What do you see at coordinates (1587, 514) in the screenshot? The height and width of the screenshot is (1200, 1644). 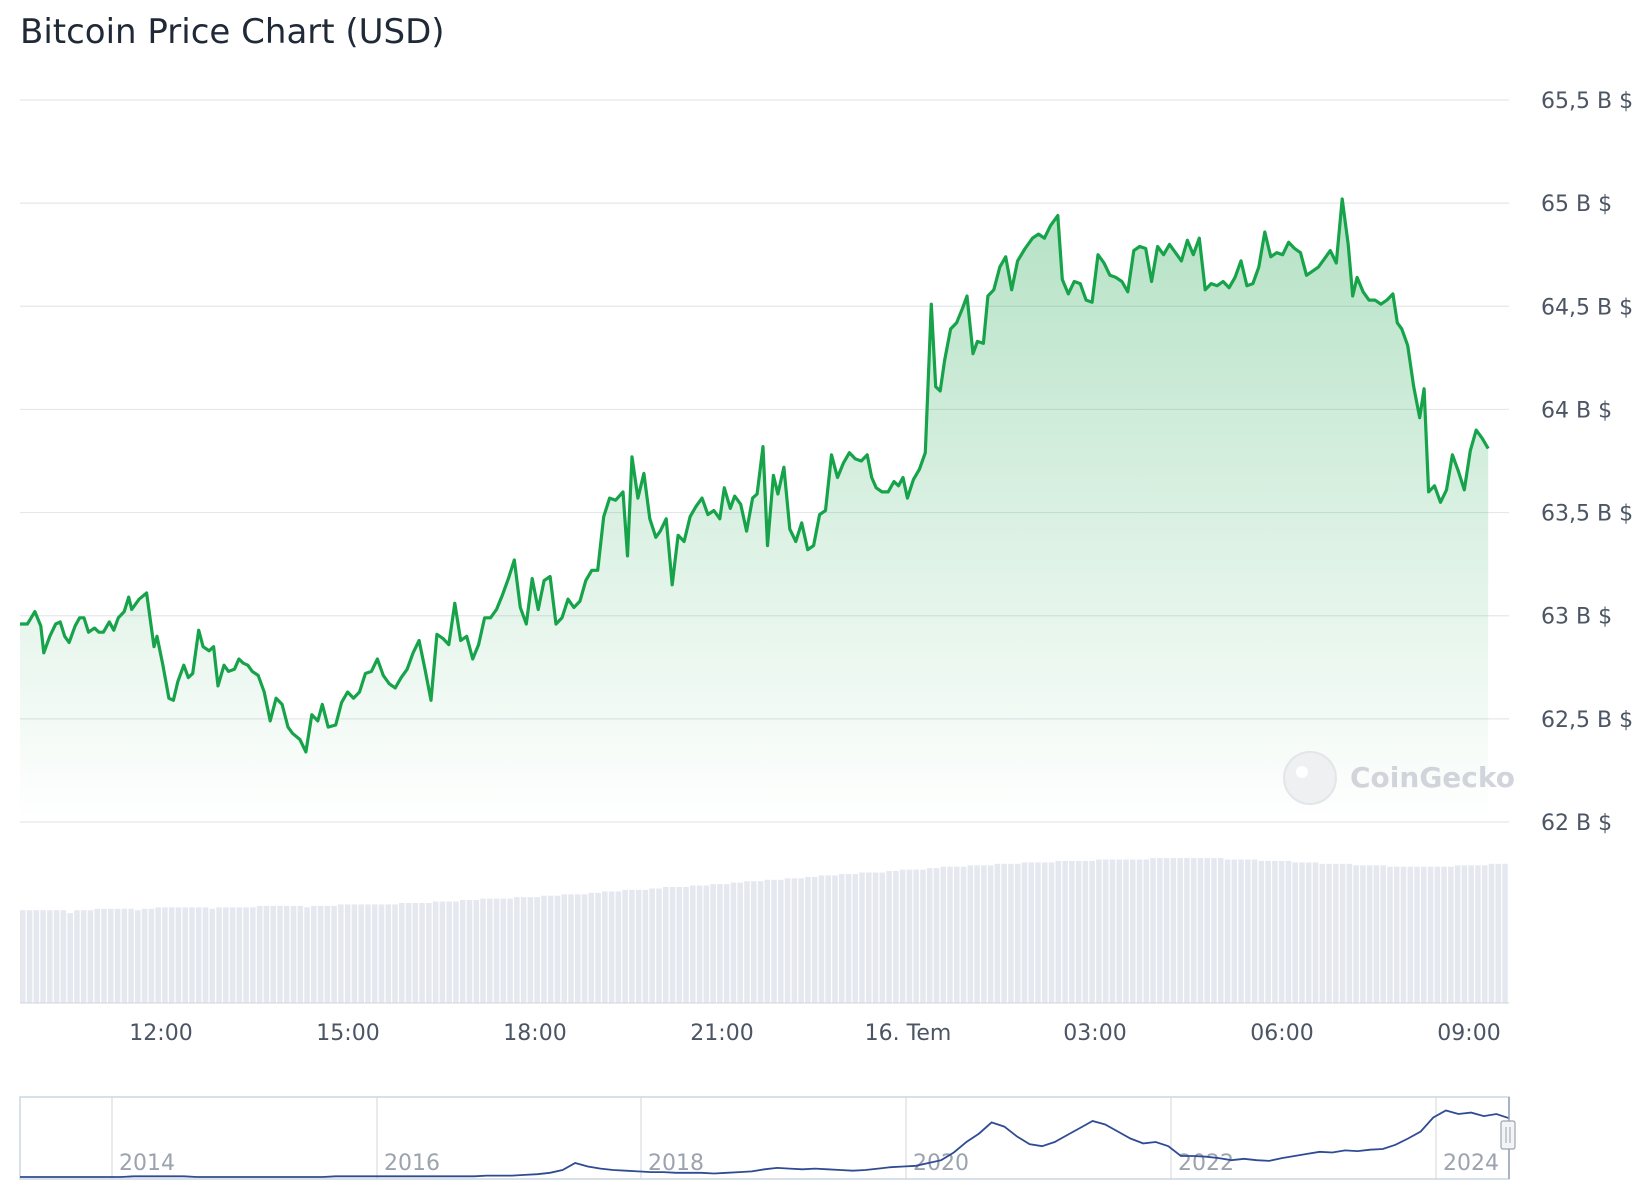 I see `y-tick-label: 63,5 B $` at bounding box center [1587, 514].